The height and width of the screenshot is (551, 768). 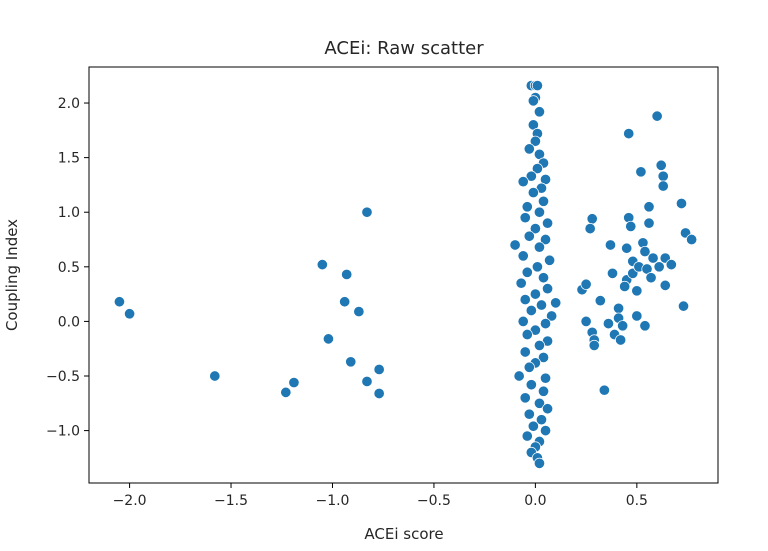 I want to click on y-tick-label: 0.0, so click(x=69, y=322).